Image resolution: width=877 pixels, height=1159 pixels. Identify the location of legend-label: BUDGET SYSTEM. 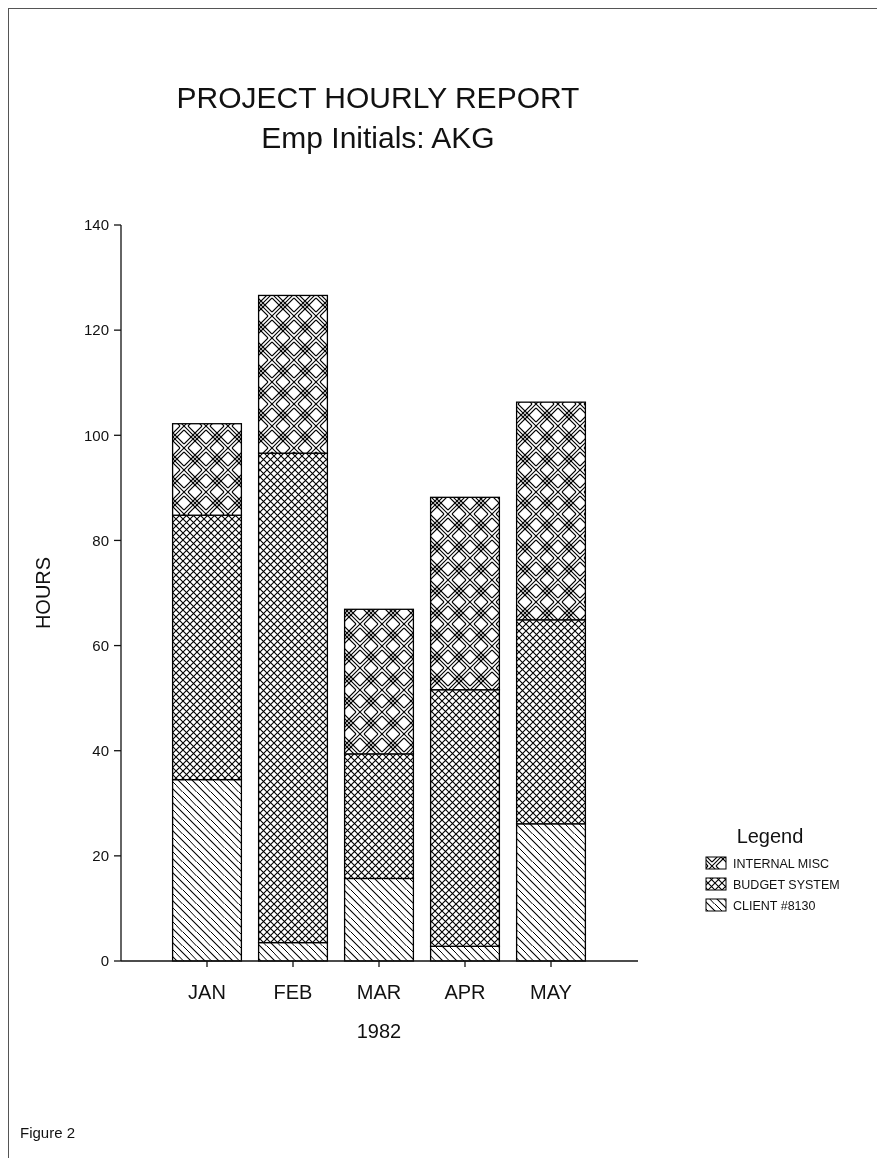
(786, 885).